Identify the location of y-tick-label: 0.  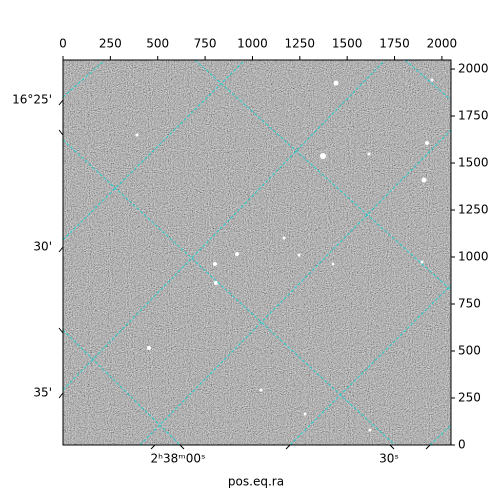
(462, 445).